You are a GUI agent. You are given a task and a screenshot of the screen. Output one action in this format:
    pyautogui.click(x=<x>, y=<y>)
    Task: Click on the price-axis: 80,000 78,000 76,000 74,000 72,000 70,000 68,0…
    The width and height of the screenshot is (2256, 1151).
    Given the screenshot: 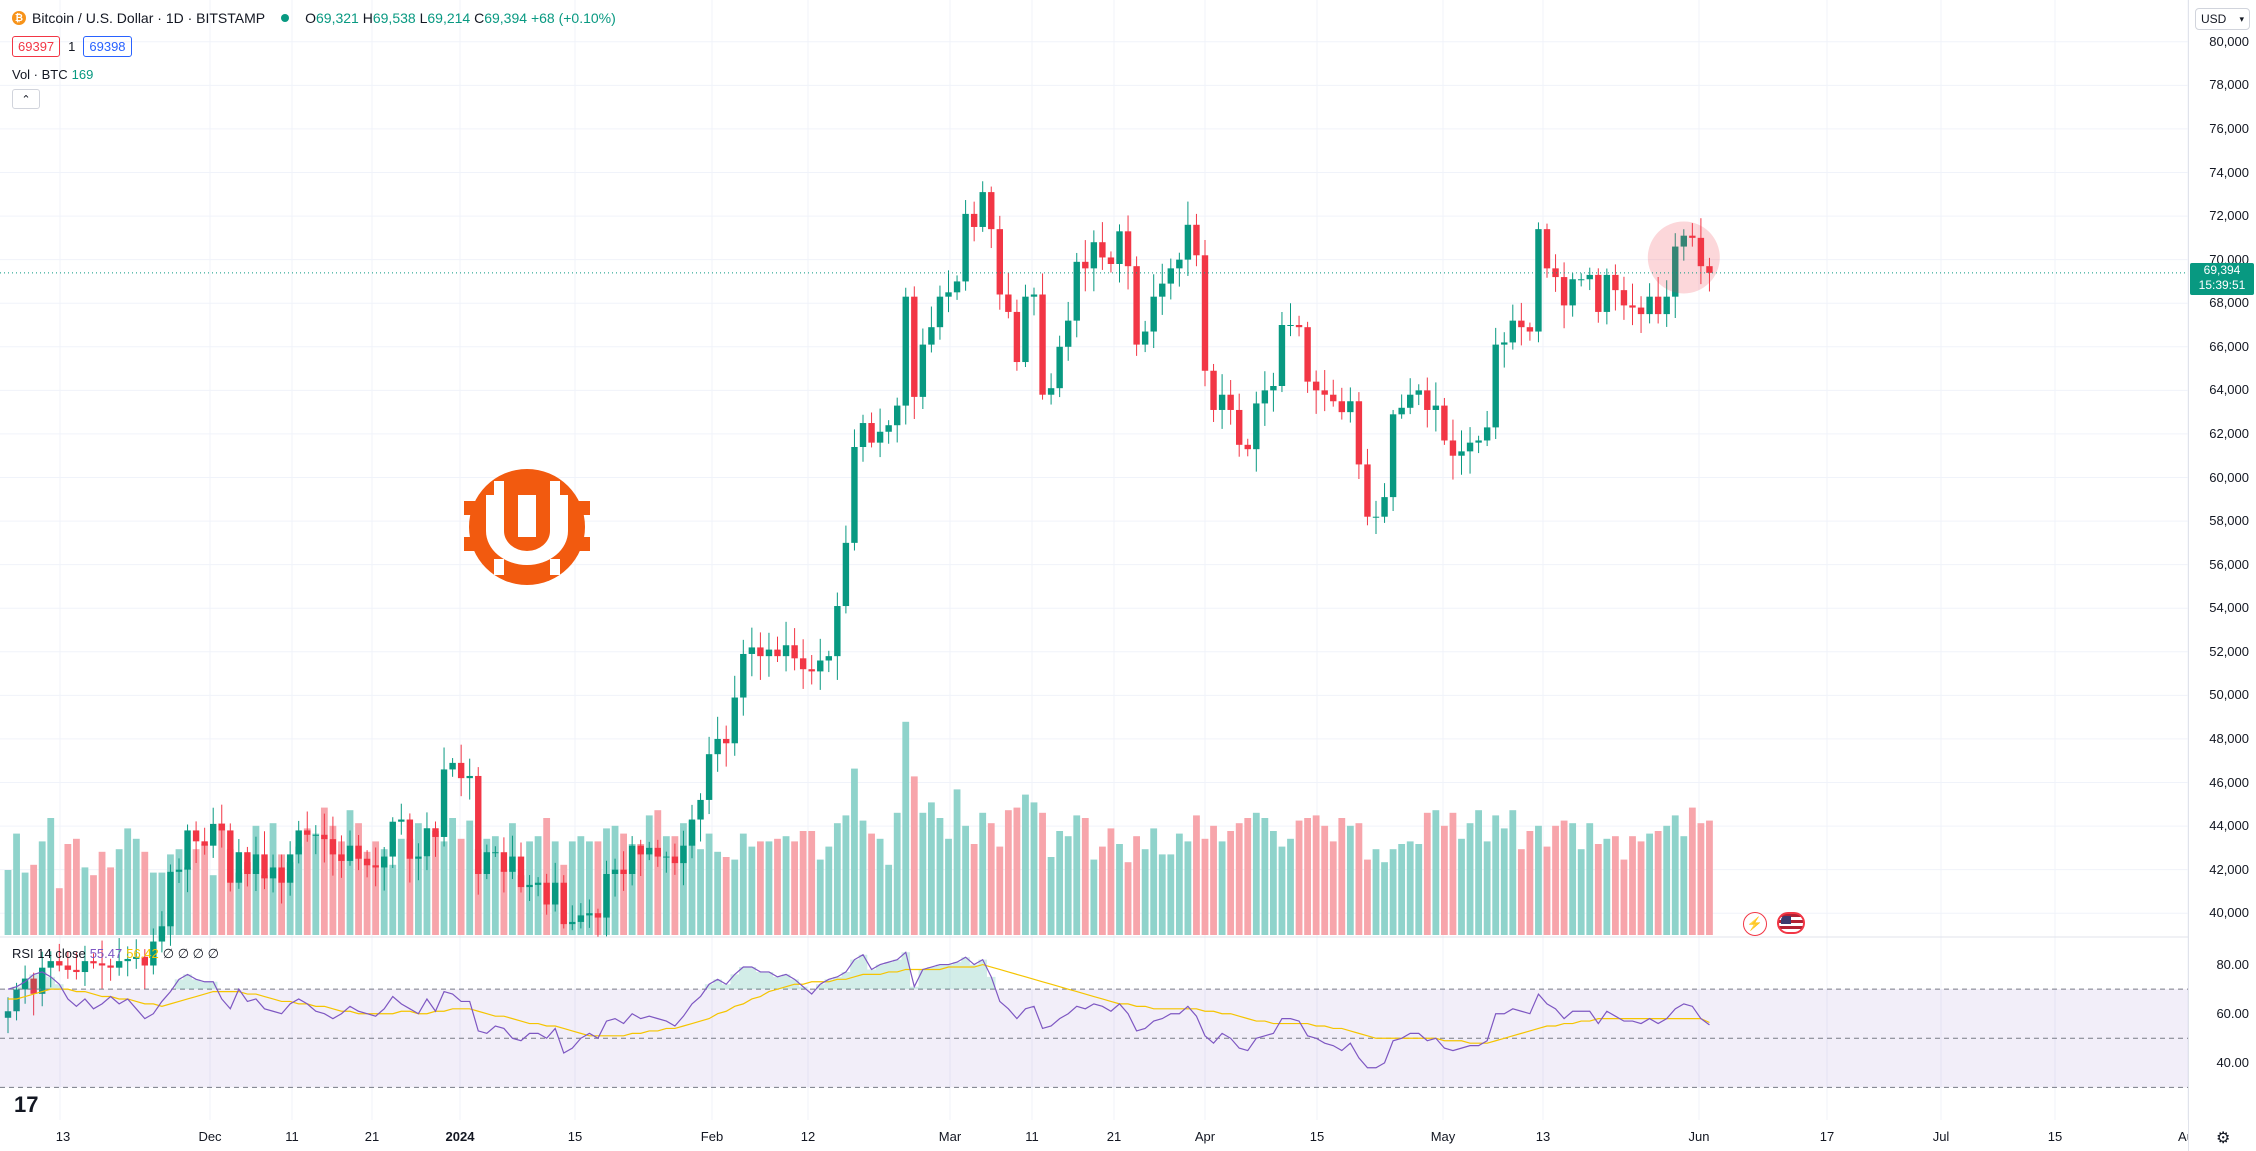 What is the action you would take?
    pyautogui.click(x=2222, y=575)
    